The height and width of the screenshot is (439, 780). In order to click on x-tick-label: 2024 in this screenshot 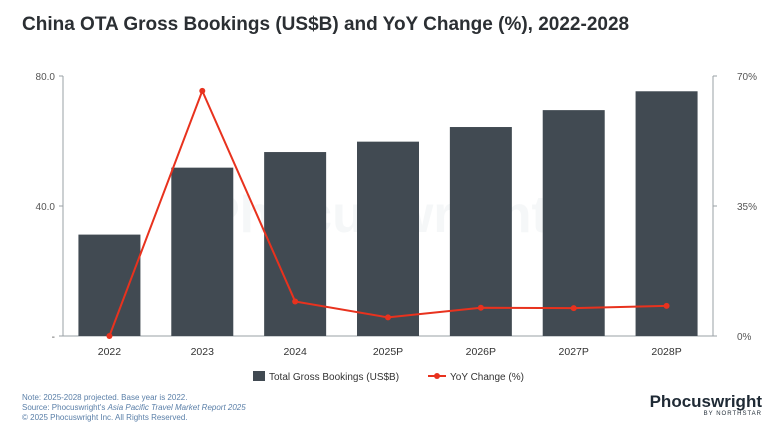, I will do `click(295, 352)`.